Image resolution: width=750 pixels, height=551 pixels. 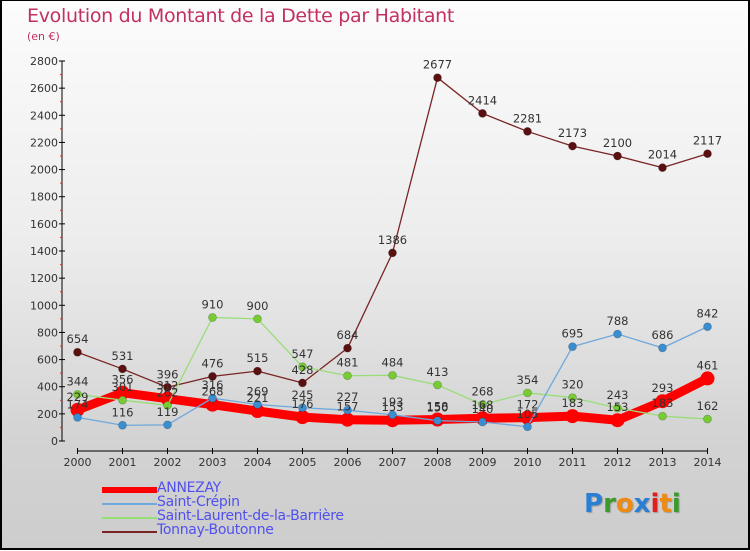 What do you see at coordinates (573, 462) in the screenshot?
I see `x-tick-label: 2011` at bounding box center [573, 462].